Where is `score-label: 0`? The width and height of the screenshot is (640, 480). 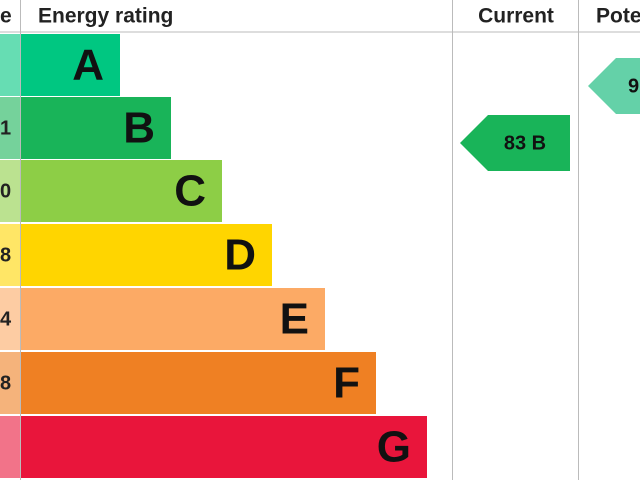 score-label: 0 is located at coordinates (5, 191).